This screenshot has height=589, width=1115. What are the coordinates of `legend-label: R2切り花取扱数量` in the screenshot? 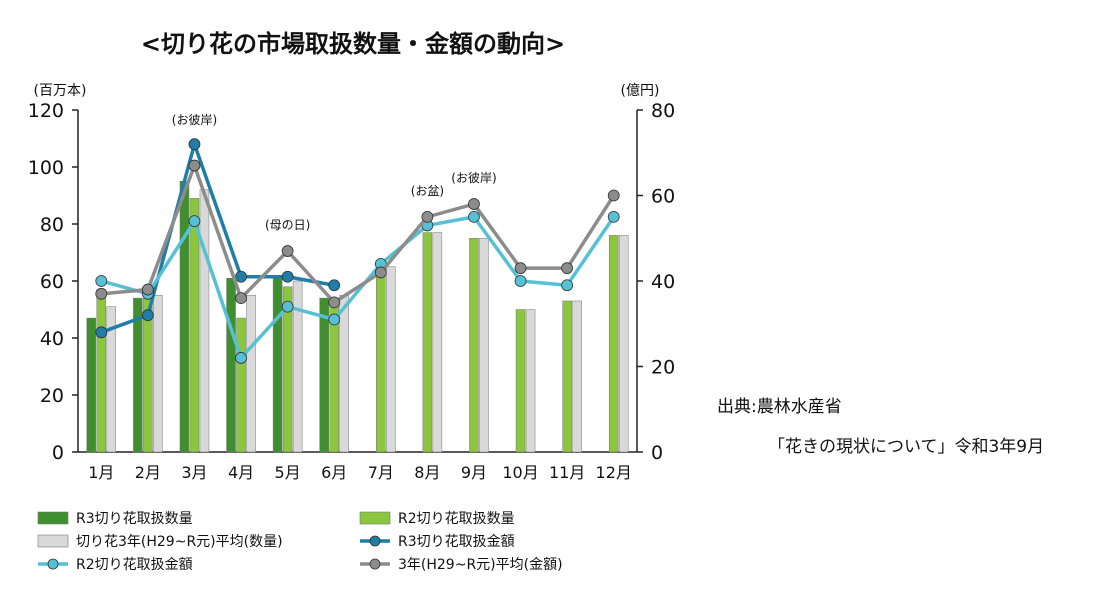 It's located at (456, 519).